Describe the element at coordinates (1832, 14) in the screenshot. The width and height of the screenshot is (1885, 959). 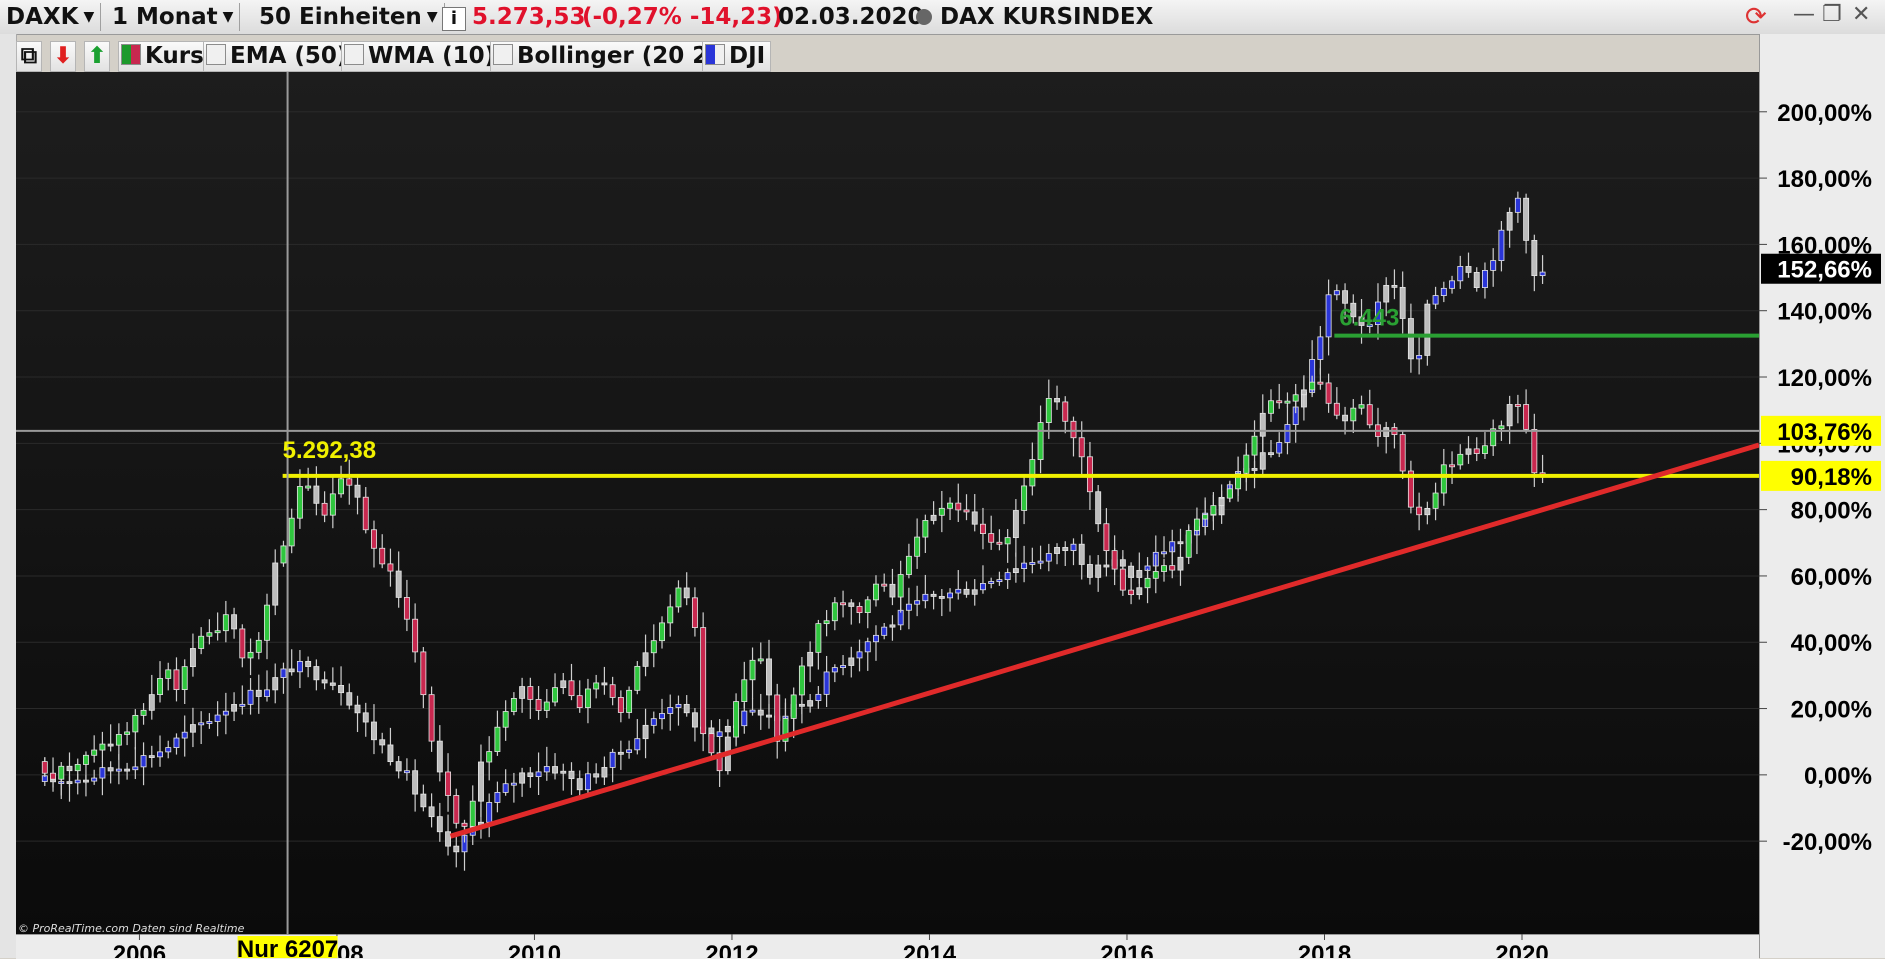
I see `restore-icon: ❐` at that location.